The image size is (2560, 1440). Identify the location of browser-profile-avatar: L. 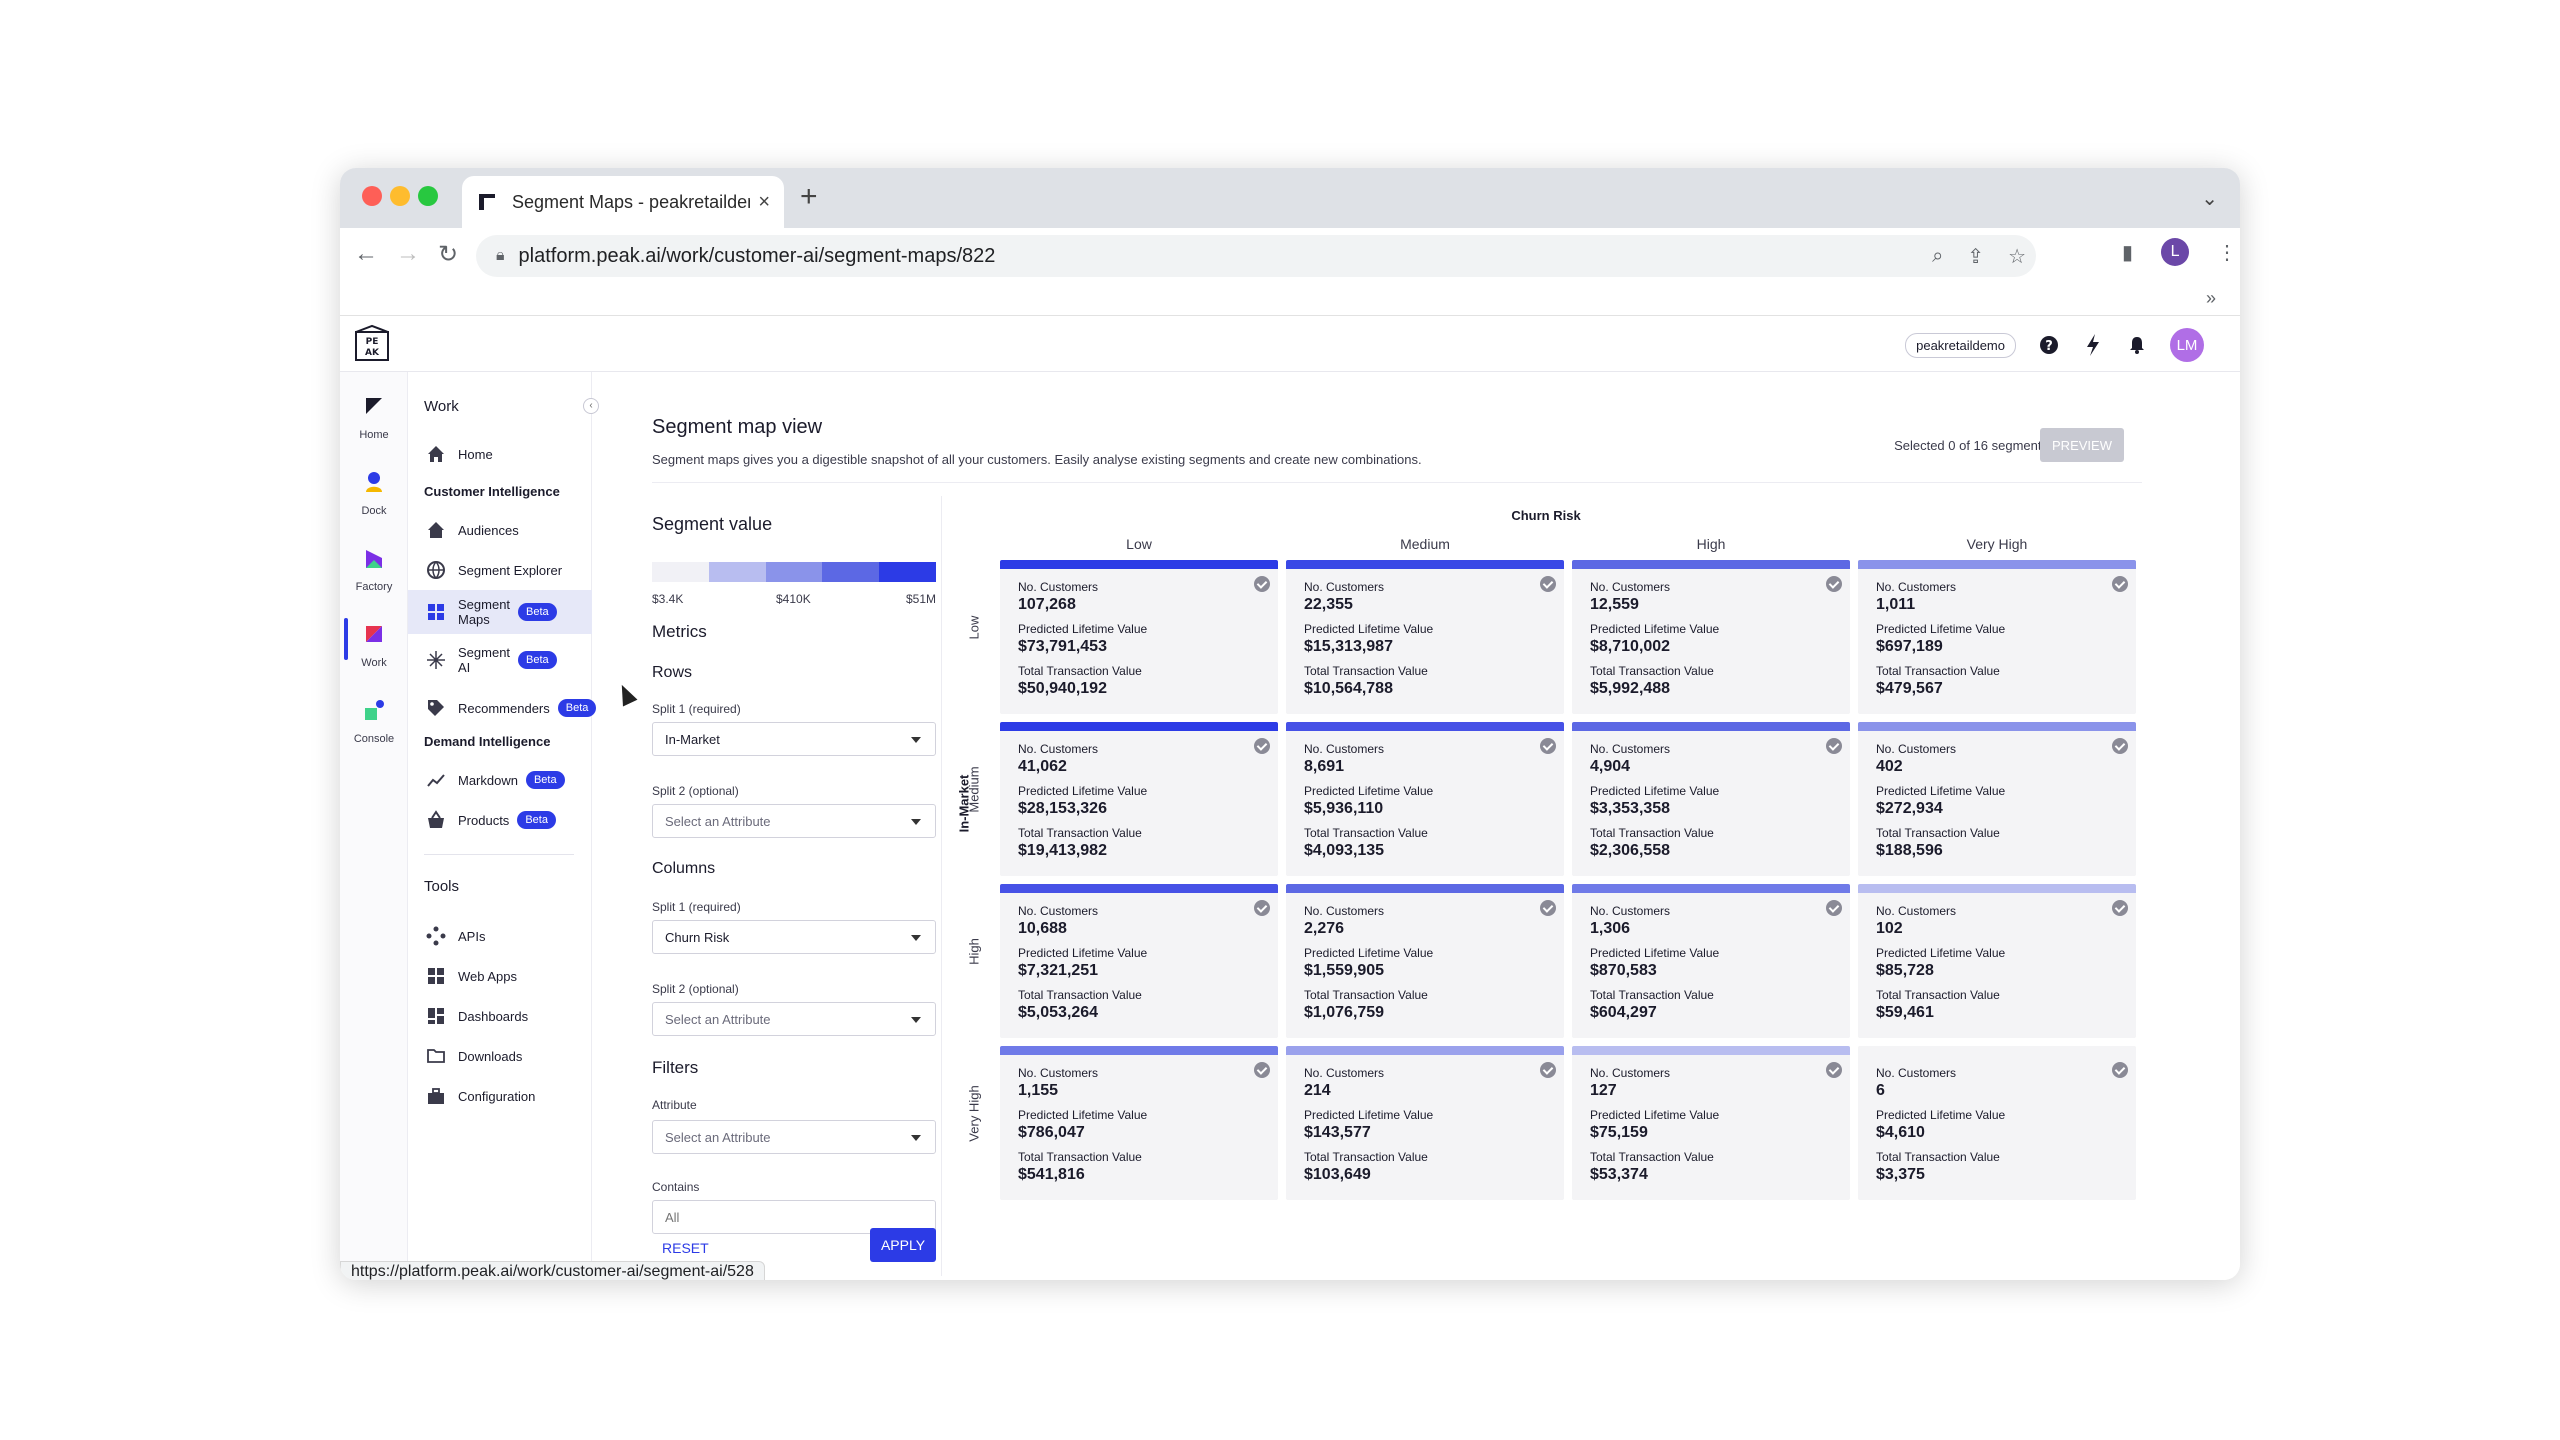
(2175, 252).